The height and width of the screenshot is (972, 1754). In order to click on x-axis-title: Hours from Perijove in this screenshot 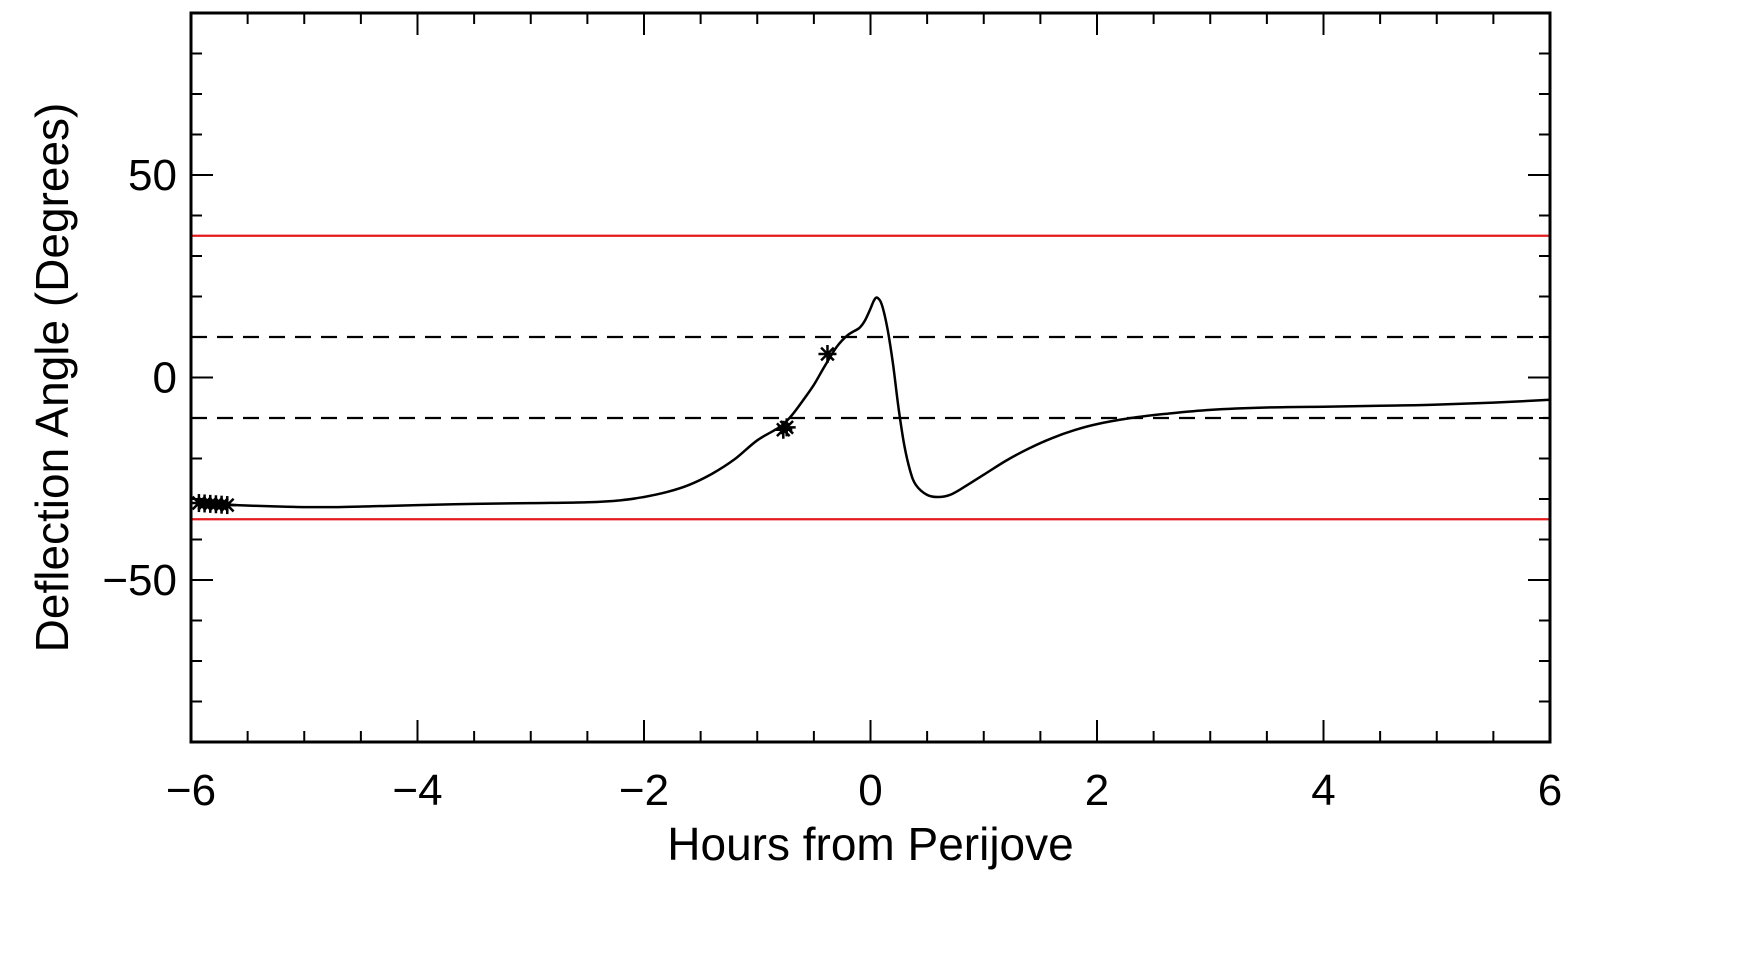, I will do `click(870, 844)`.